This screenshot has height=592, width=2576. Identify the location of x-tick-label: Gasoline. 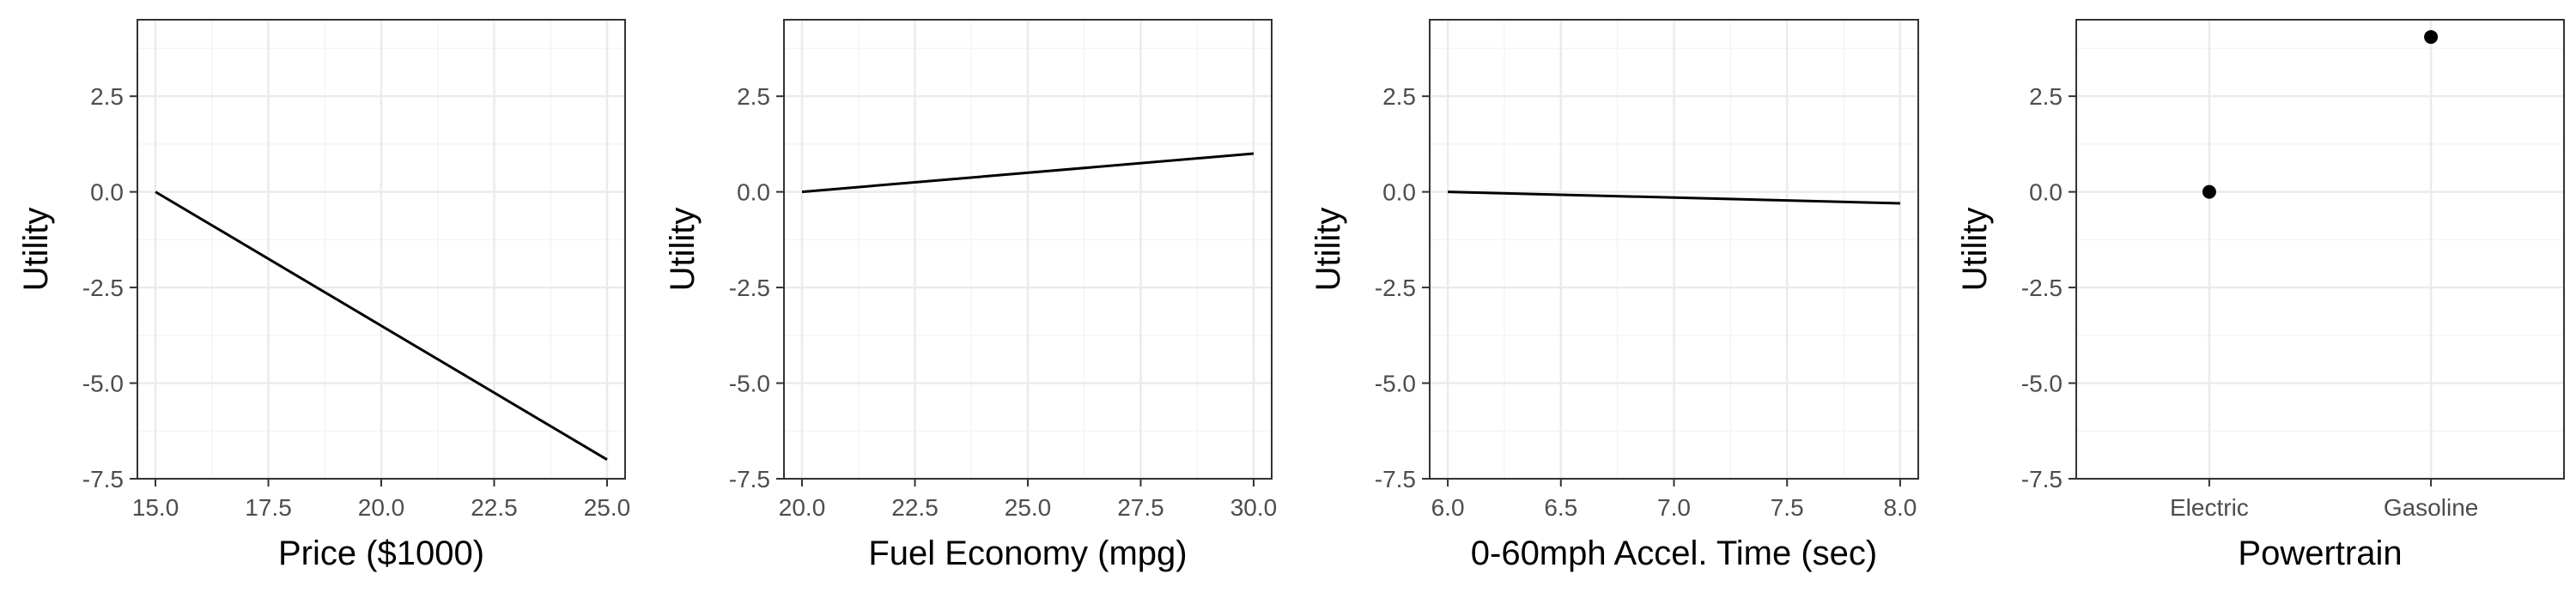
(2431, 508).